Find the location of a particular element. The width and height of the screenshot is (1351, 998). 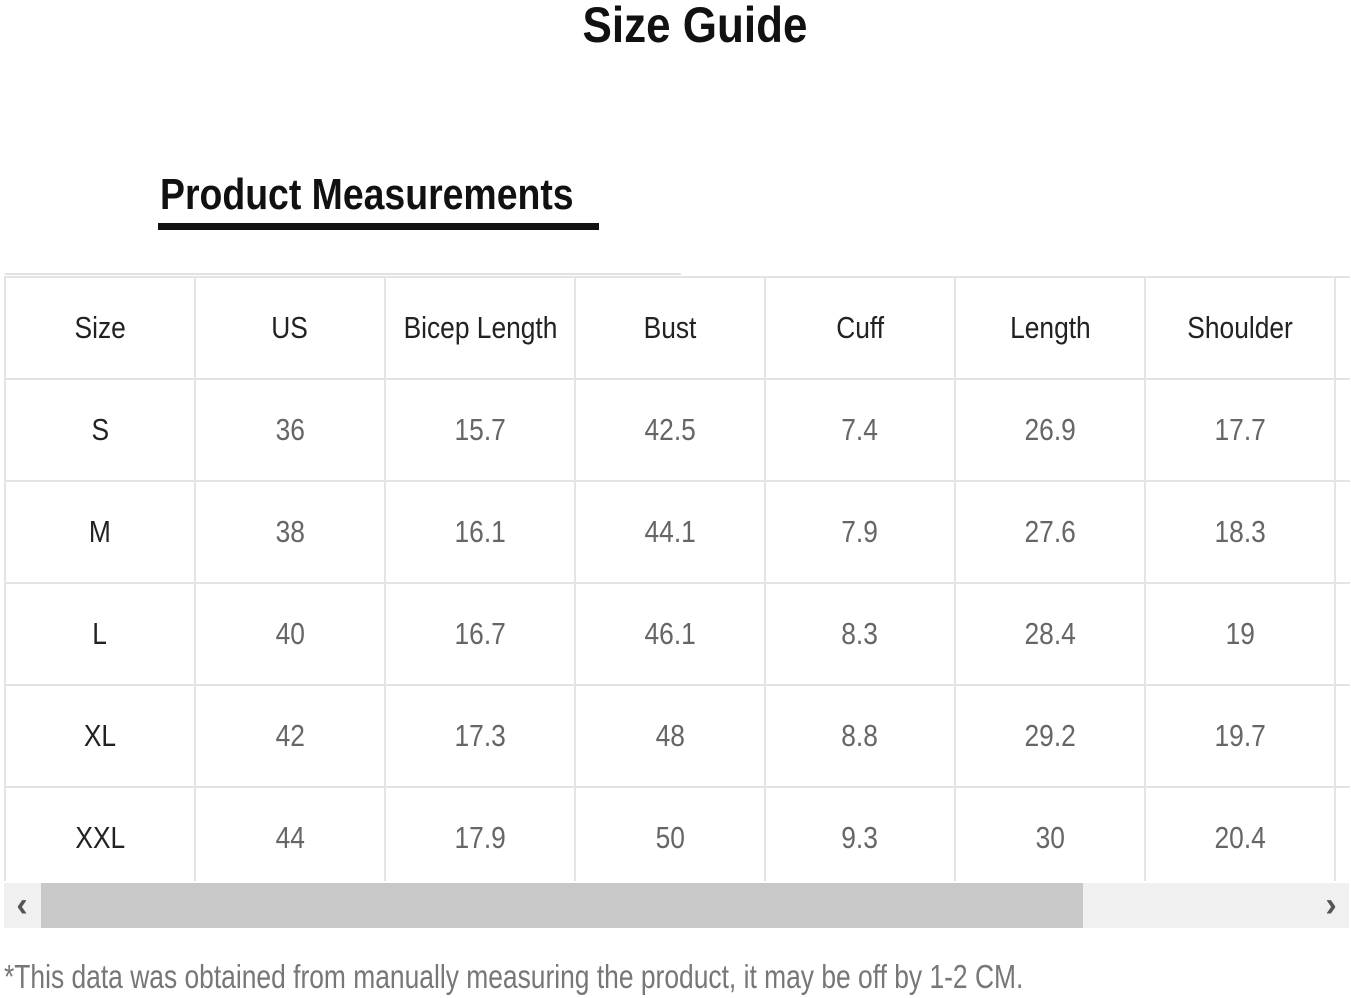

cell-text: Bicep Length is located at coordinates (480, 327).